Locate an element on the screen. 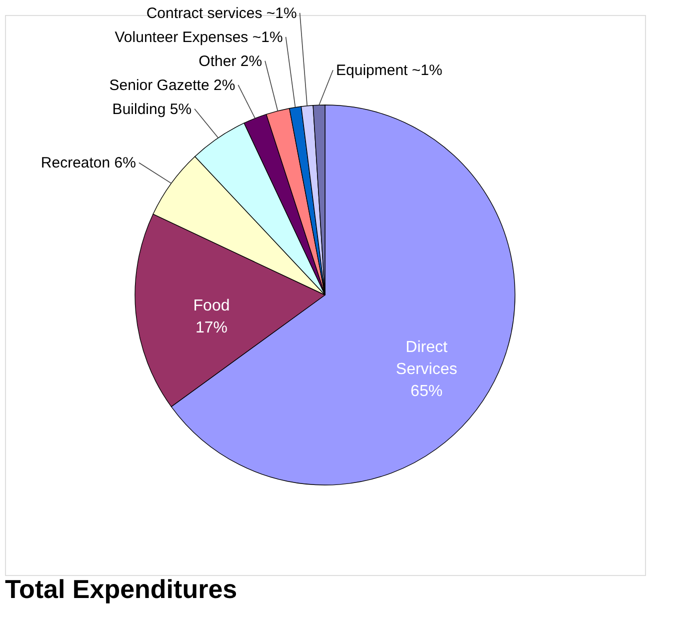 The width and height of the screenshot is (679, 618). slice-label: Food is located at coordinates (211, 306).